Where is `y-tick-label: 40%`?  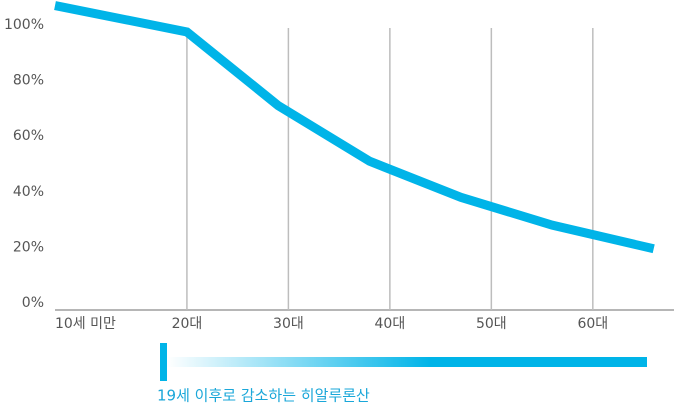 y-tick-label: 40% is located at coordinates (28, 192).